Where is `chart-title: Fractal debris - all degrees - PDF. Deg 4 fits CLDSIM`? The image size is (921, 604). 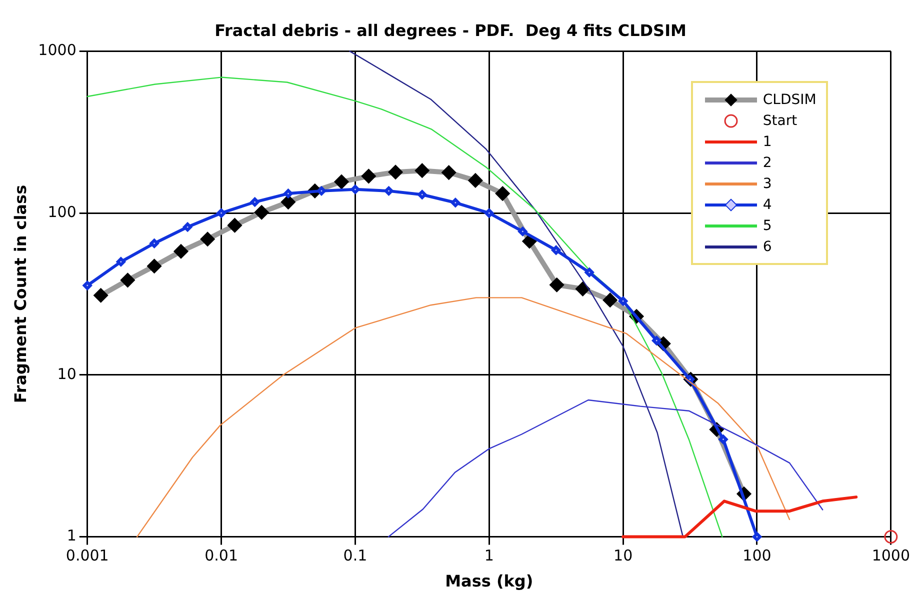 chart-title: Fractal debris - all degrees - PDF. Deg 4 fits CLDSIM is located at coordinates (450, 30).